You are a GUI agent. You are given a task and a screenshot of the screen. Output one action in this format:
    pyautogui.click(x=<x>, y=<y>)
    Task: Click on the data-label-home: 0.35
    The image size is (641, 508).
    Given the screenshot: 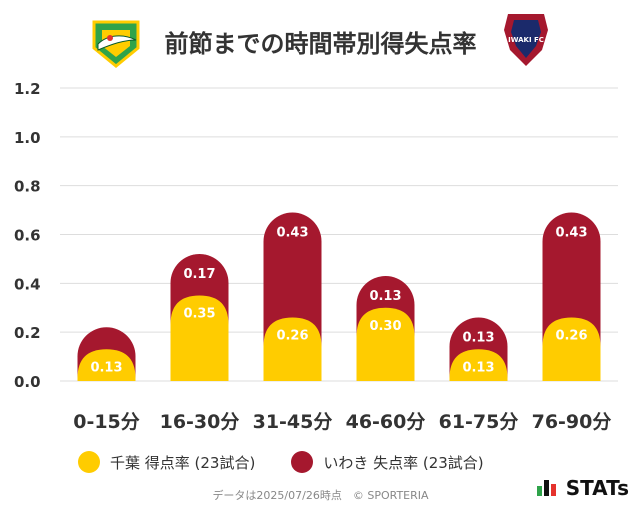 What is the action you would take?
    pyautogui.click(x=199, y=314)
    